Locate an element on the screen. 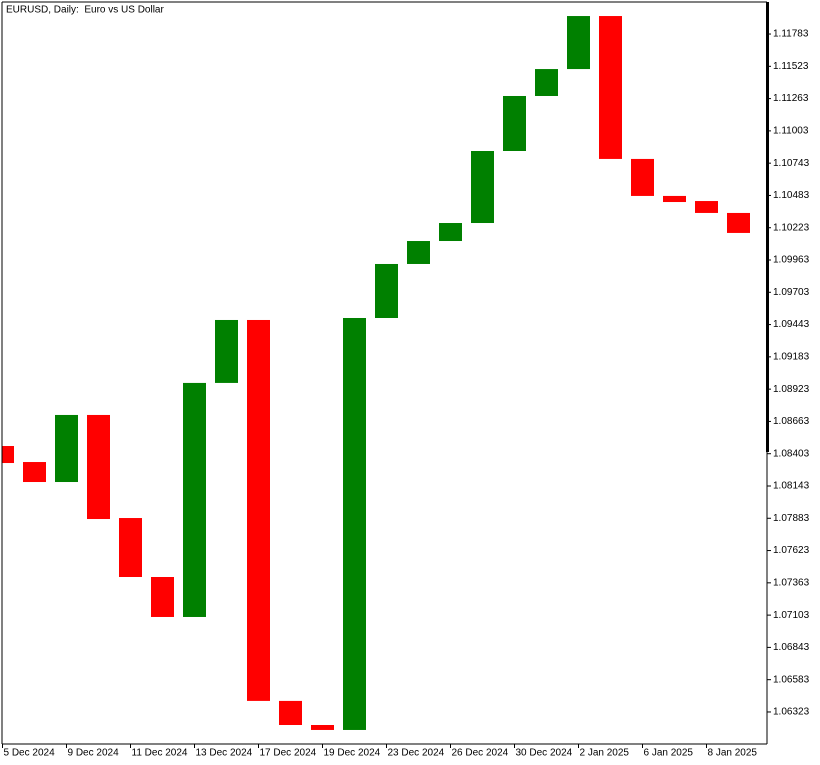  y-tick-label: 1.08403 is located at coordinates (791, 453).